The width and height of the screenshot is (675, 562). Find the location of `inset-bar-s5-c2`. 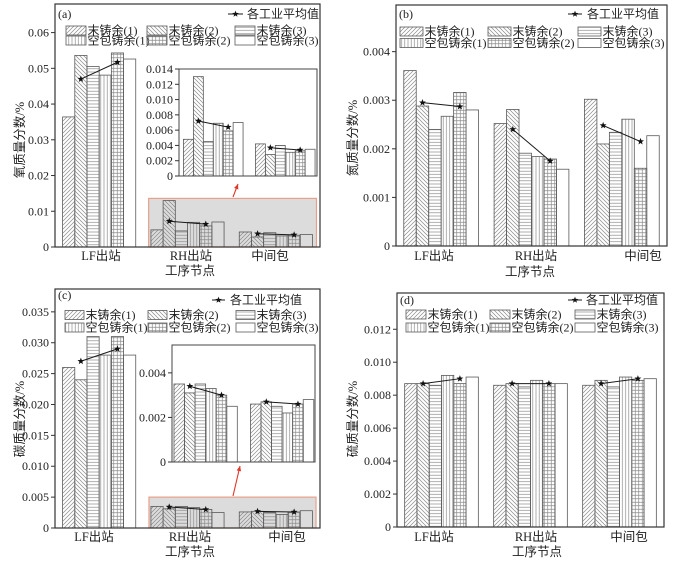

inset-bar-s5-c2 is located at coordinates (228, 153).